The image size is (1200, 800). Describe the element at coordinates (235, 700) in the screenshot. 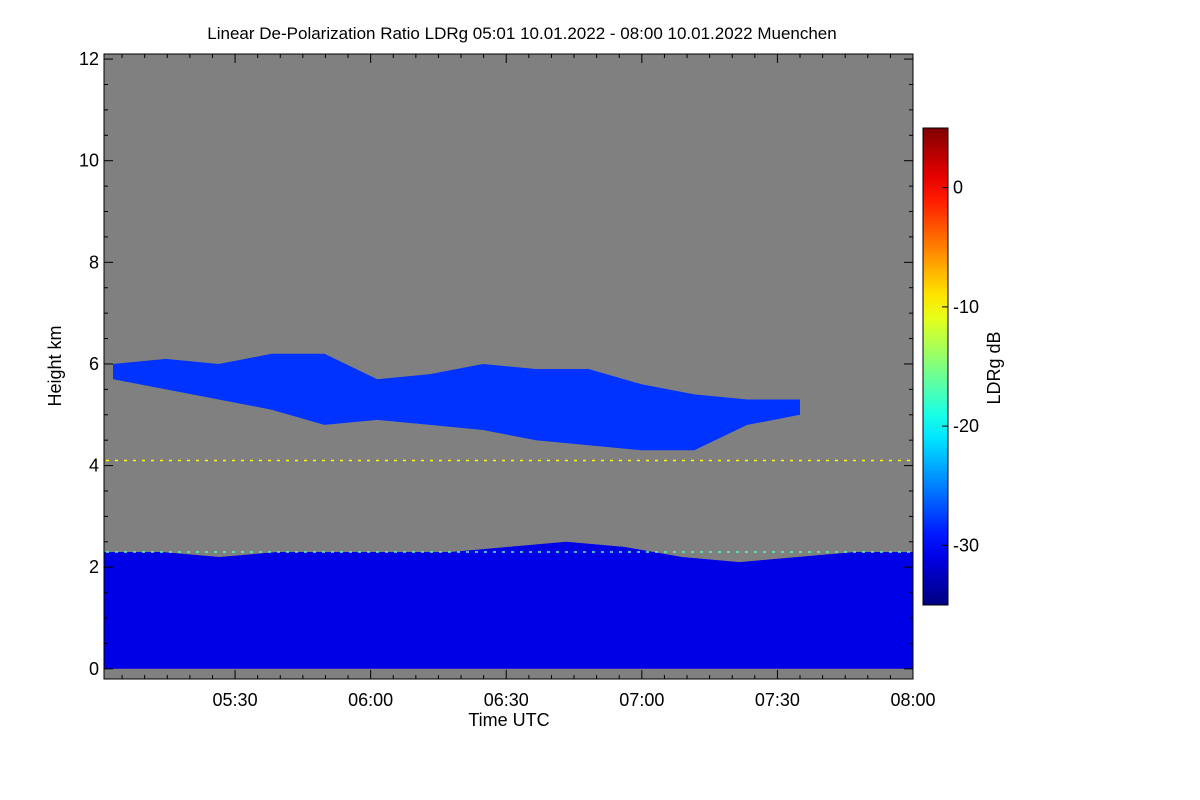

I see `x-tick-label-05:30: 05:30` at that location.